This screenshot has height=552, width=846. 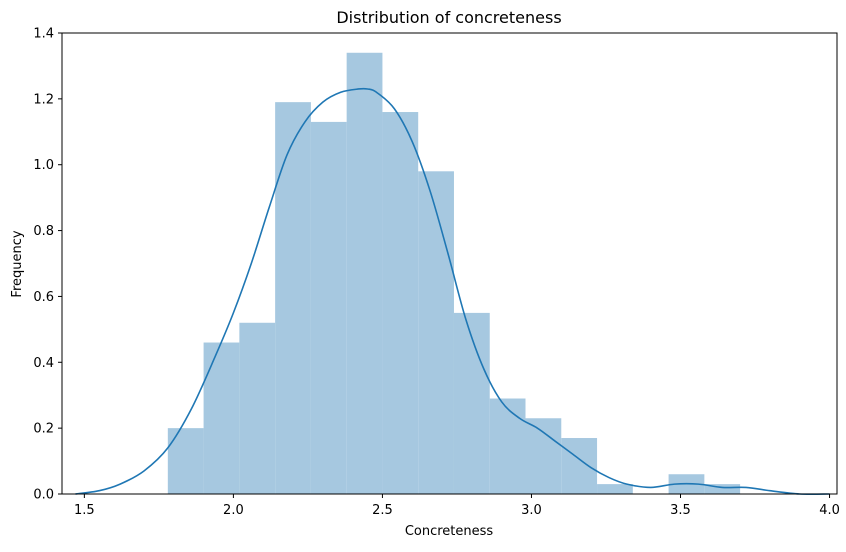 What do you see at coordinates (43, 363) in the screenshot?
I see `y-tick-label-2: 0.4` at bounding box center [43, 363].